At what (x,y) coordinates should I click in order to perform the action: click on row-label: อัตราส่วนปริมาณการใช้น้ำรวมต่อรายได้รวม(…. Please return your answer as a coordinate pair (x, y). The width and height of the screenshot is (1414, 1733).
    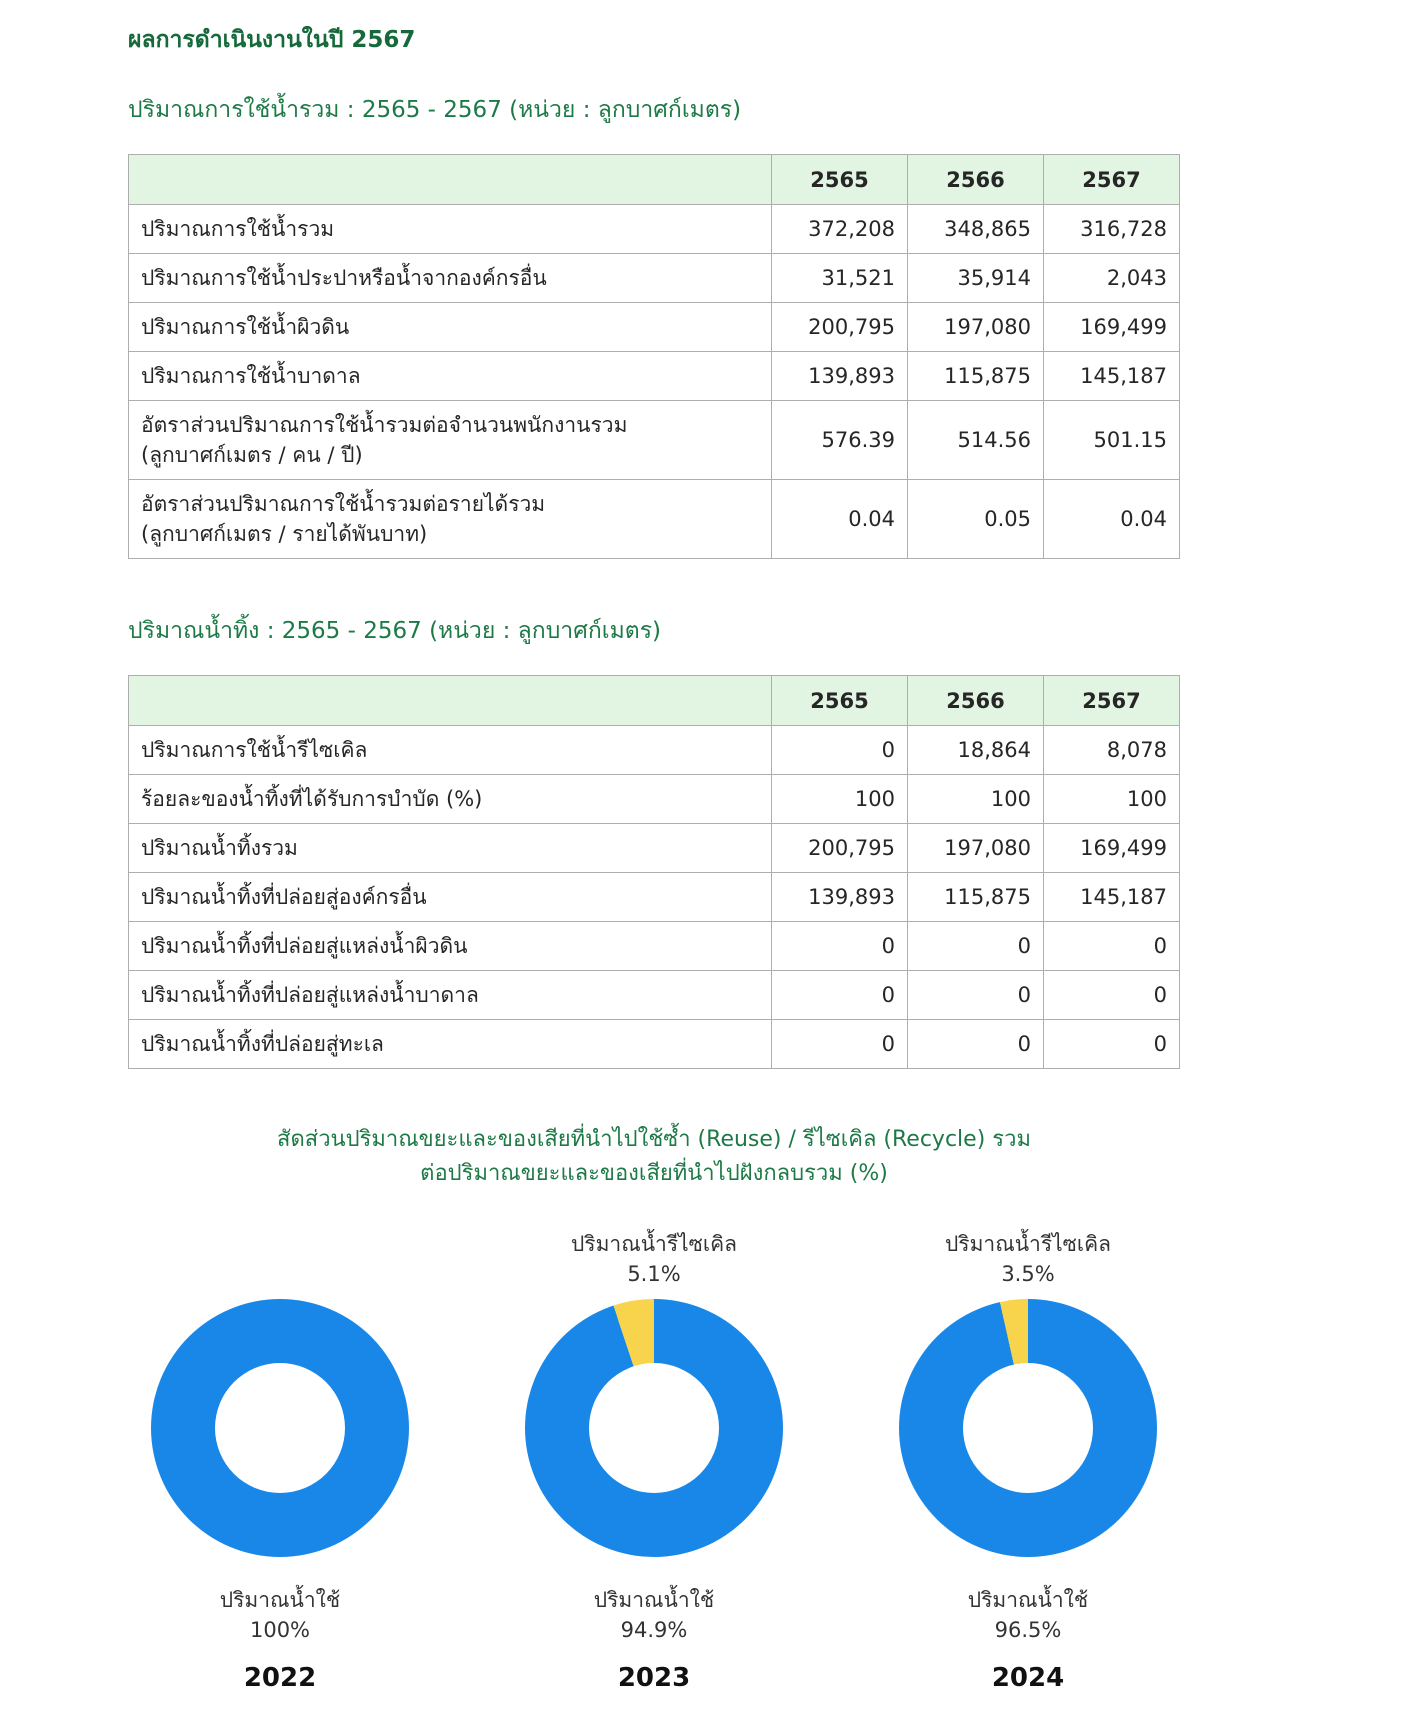
    Looking at the image, I should click on (450, 519).